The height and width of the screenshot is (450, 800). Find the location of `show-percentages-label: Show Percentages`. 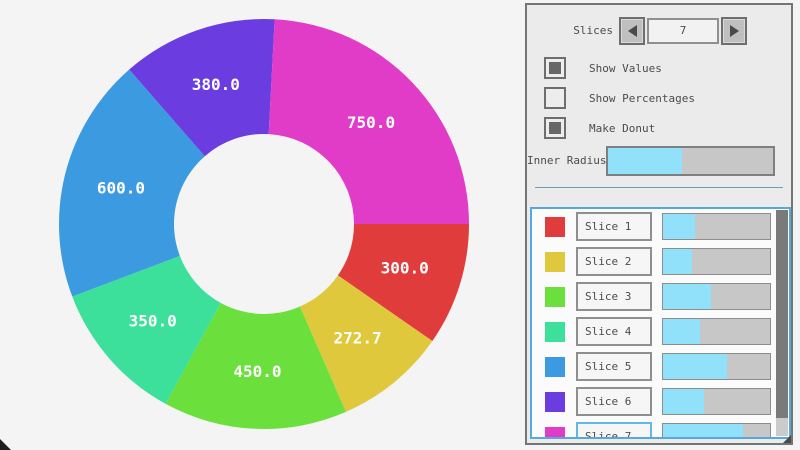

show-percentages-label: Show Percentages is located at coordinates (642, 98).